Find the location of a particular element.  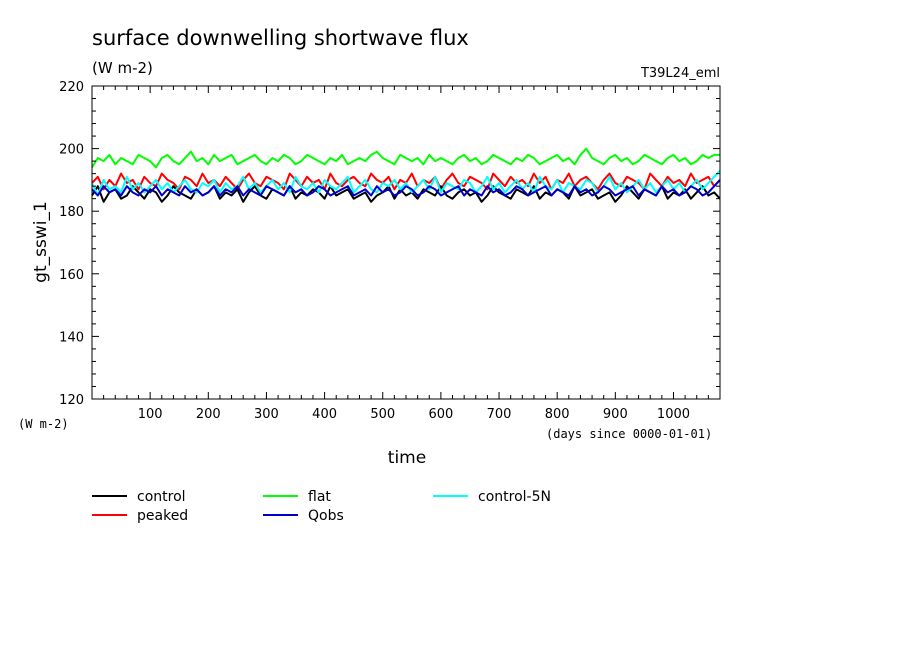

legend-item-peaked: peaked is located at coordinates (140, 516).